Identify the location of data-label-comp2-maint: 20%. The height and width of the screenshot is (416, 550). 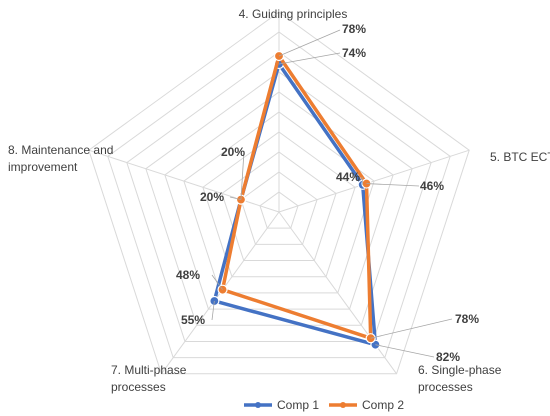
(212, 197).